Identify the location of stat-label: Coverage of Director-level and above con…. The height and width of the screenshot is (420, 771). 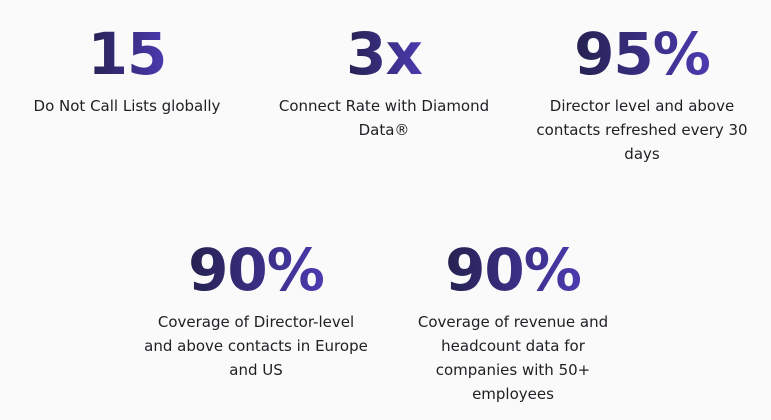
(256, 346).